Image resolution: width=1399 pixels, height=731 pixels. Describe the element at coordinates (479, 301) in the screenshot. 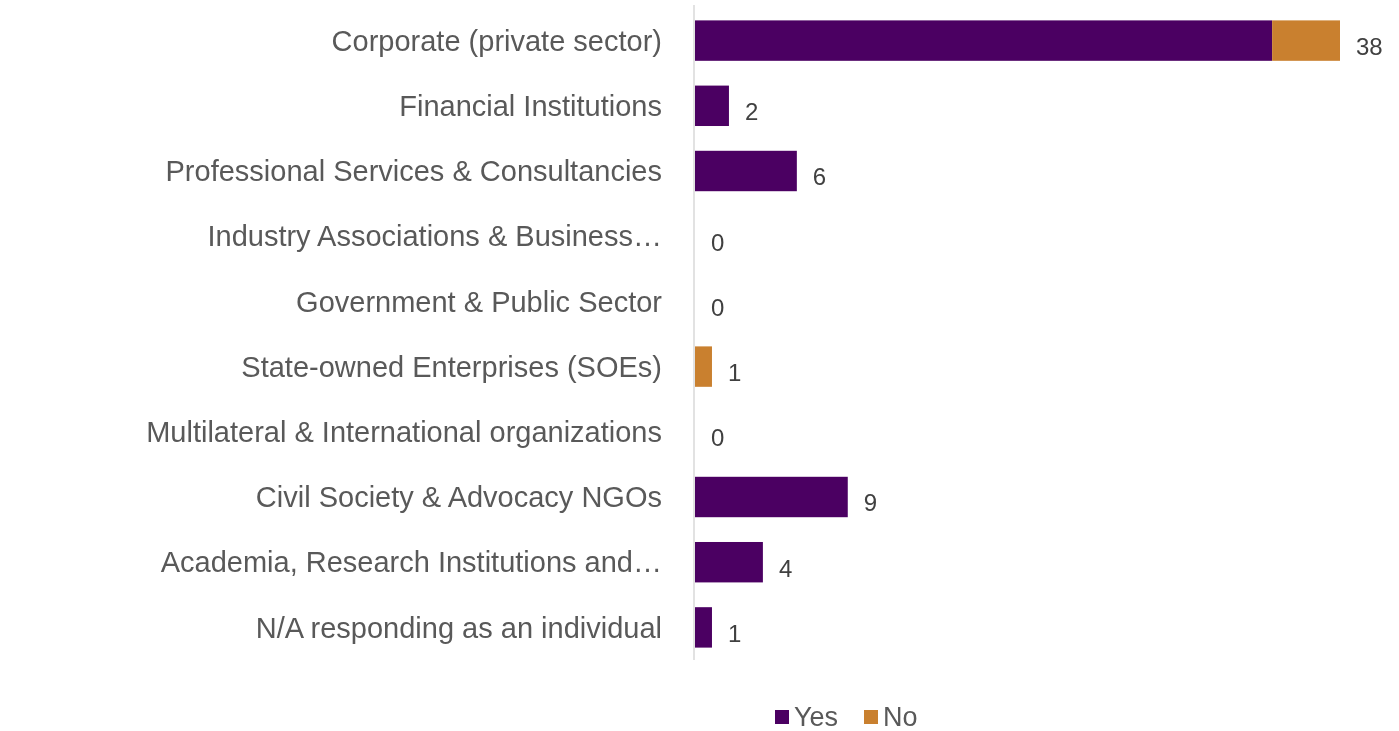

I see `y-tick-label: Government & Public Sector` at that location.